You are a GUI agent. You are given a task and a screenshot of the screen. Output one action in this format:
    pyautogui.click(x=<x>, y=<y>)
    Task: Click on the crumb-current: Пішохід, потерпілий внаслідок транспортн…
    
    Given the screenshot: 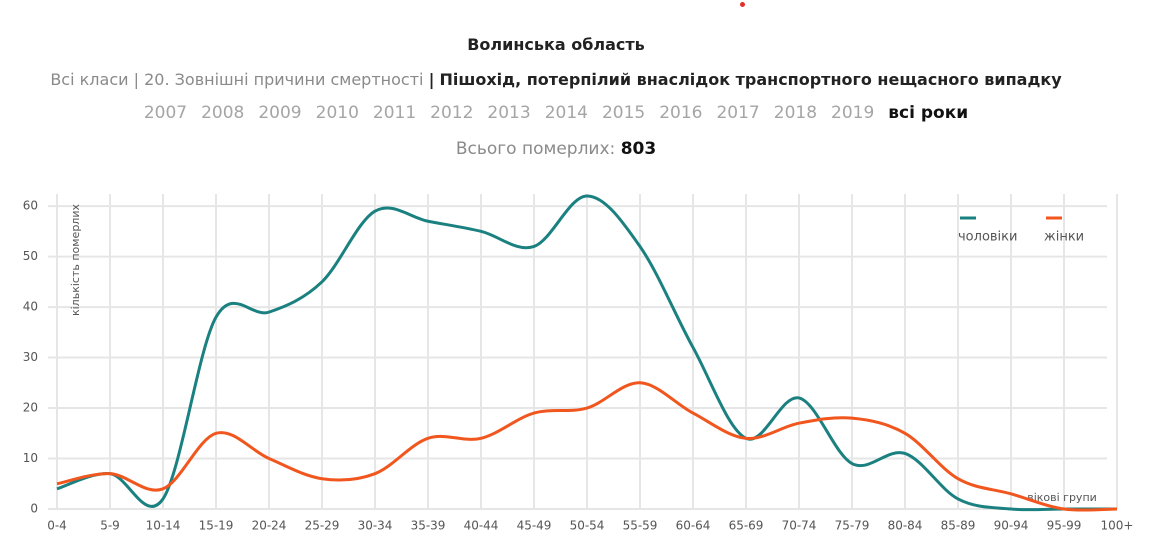 What is the action you would take?
    pyautogui.click(x=750, y=79)
    